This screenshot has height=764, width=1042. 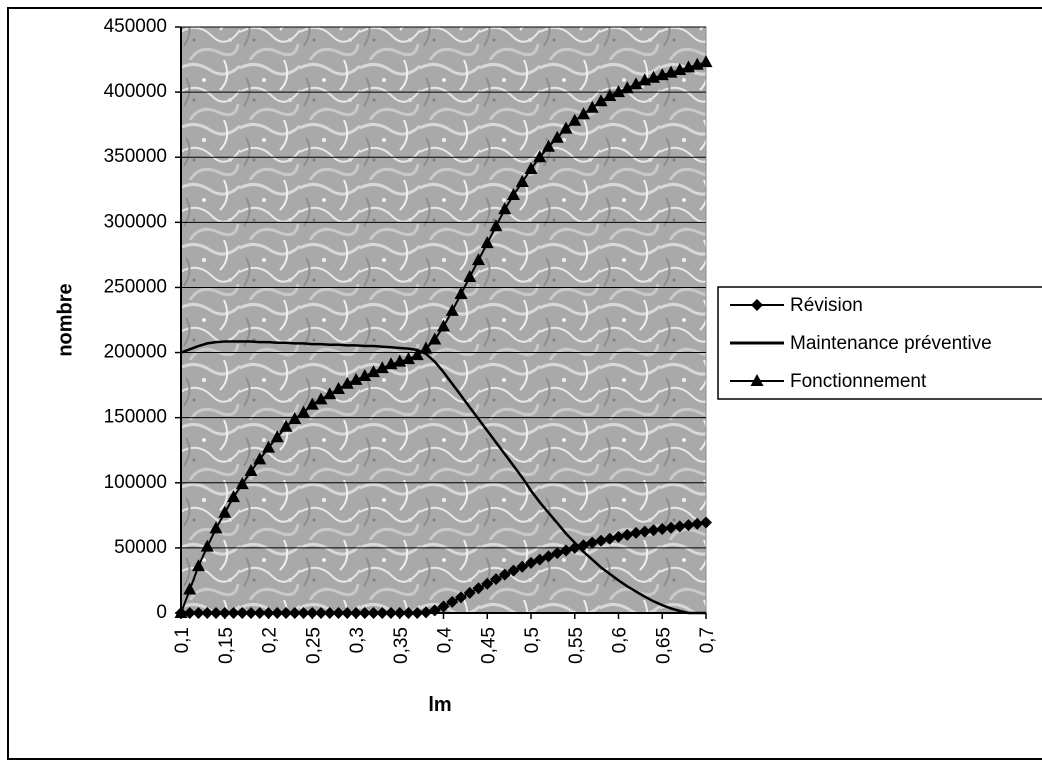 I want to click on legend-key-marker-fonctionnement, so click(x=757, y=380).